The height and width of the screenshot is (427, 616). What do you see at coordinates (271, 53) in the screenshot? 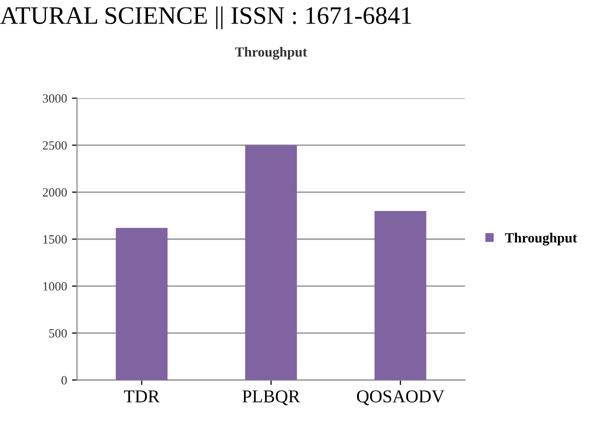
I see `chart-title: Throughput` at bounding box center [271, 53].